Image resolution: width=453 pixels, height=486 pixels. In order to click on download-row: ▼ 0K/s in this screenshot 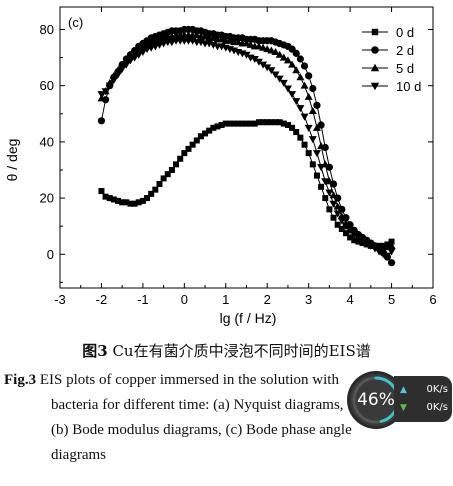, I will do `click(425, 408)`.